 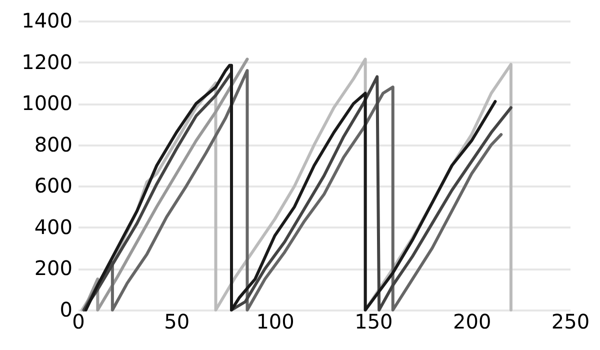 I want to click on y-tick-label: 800, so click(x=53, y=144).